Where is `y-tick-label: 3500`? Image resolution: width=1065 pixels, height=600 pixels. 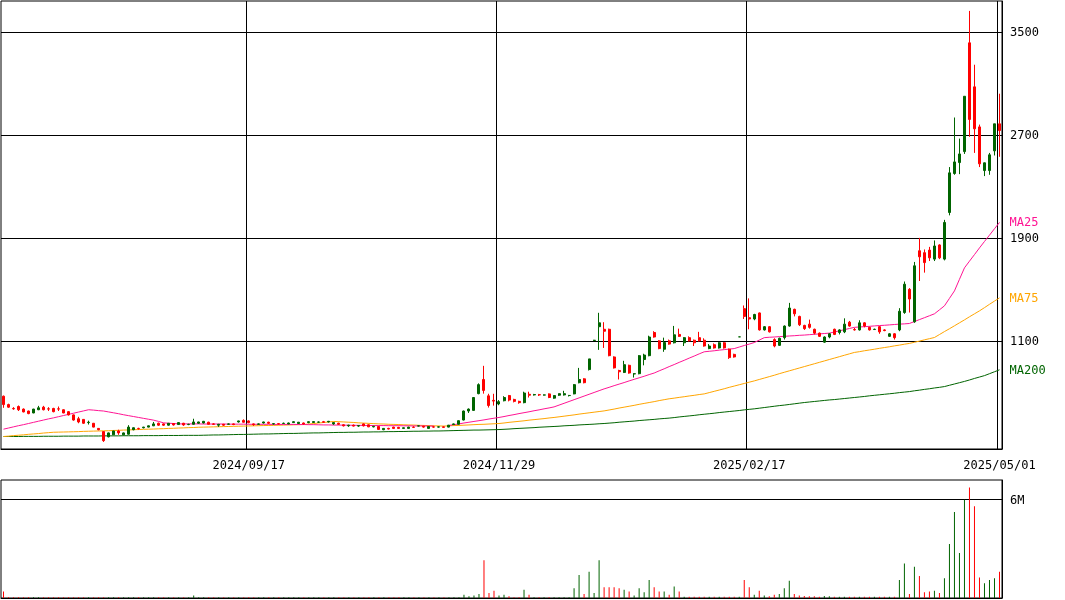 y-tick-label: 3500 is located at coordinates (1024, 31).